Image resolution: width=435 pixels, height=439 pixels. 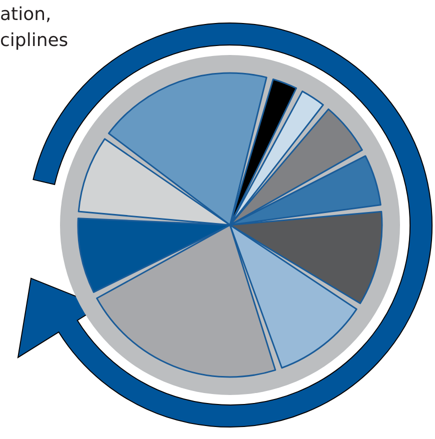 What do you see at coordinates (34, 40) in the screenshot?
I see `text: ciplines` at bounding box center [34, 40].